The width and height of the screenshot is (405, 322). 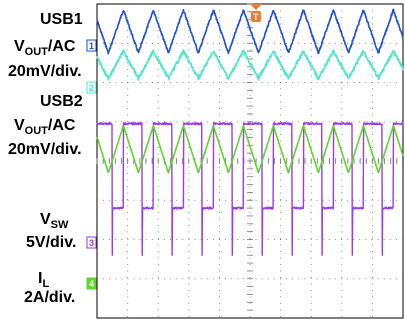 I want to click on svg-text: 4, so click(x=91, y=284).